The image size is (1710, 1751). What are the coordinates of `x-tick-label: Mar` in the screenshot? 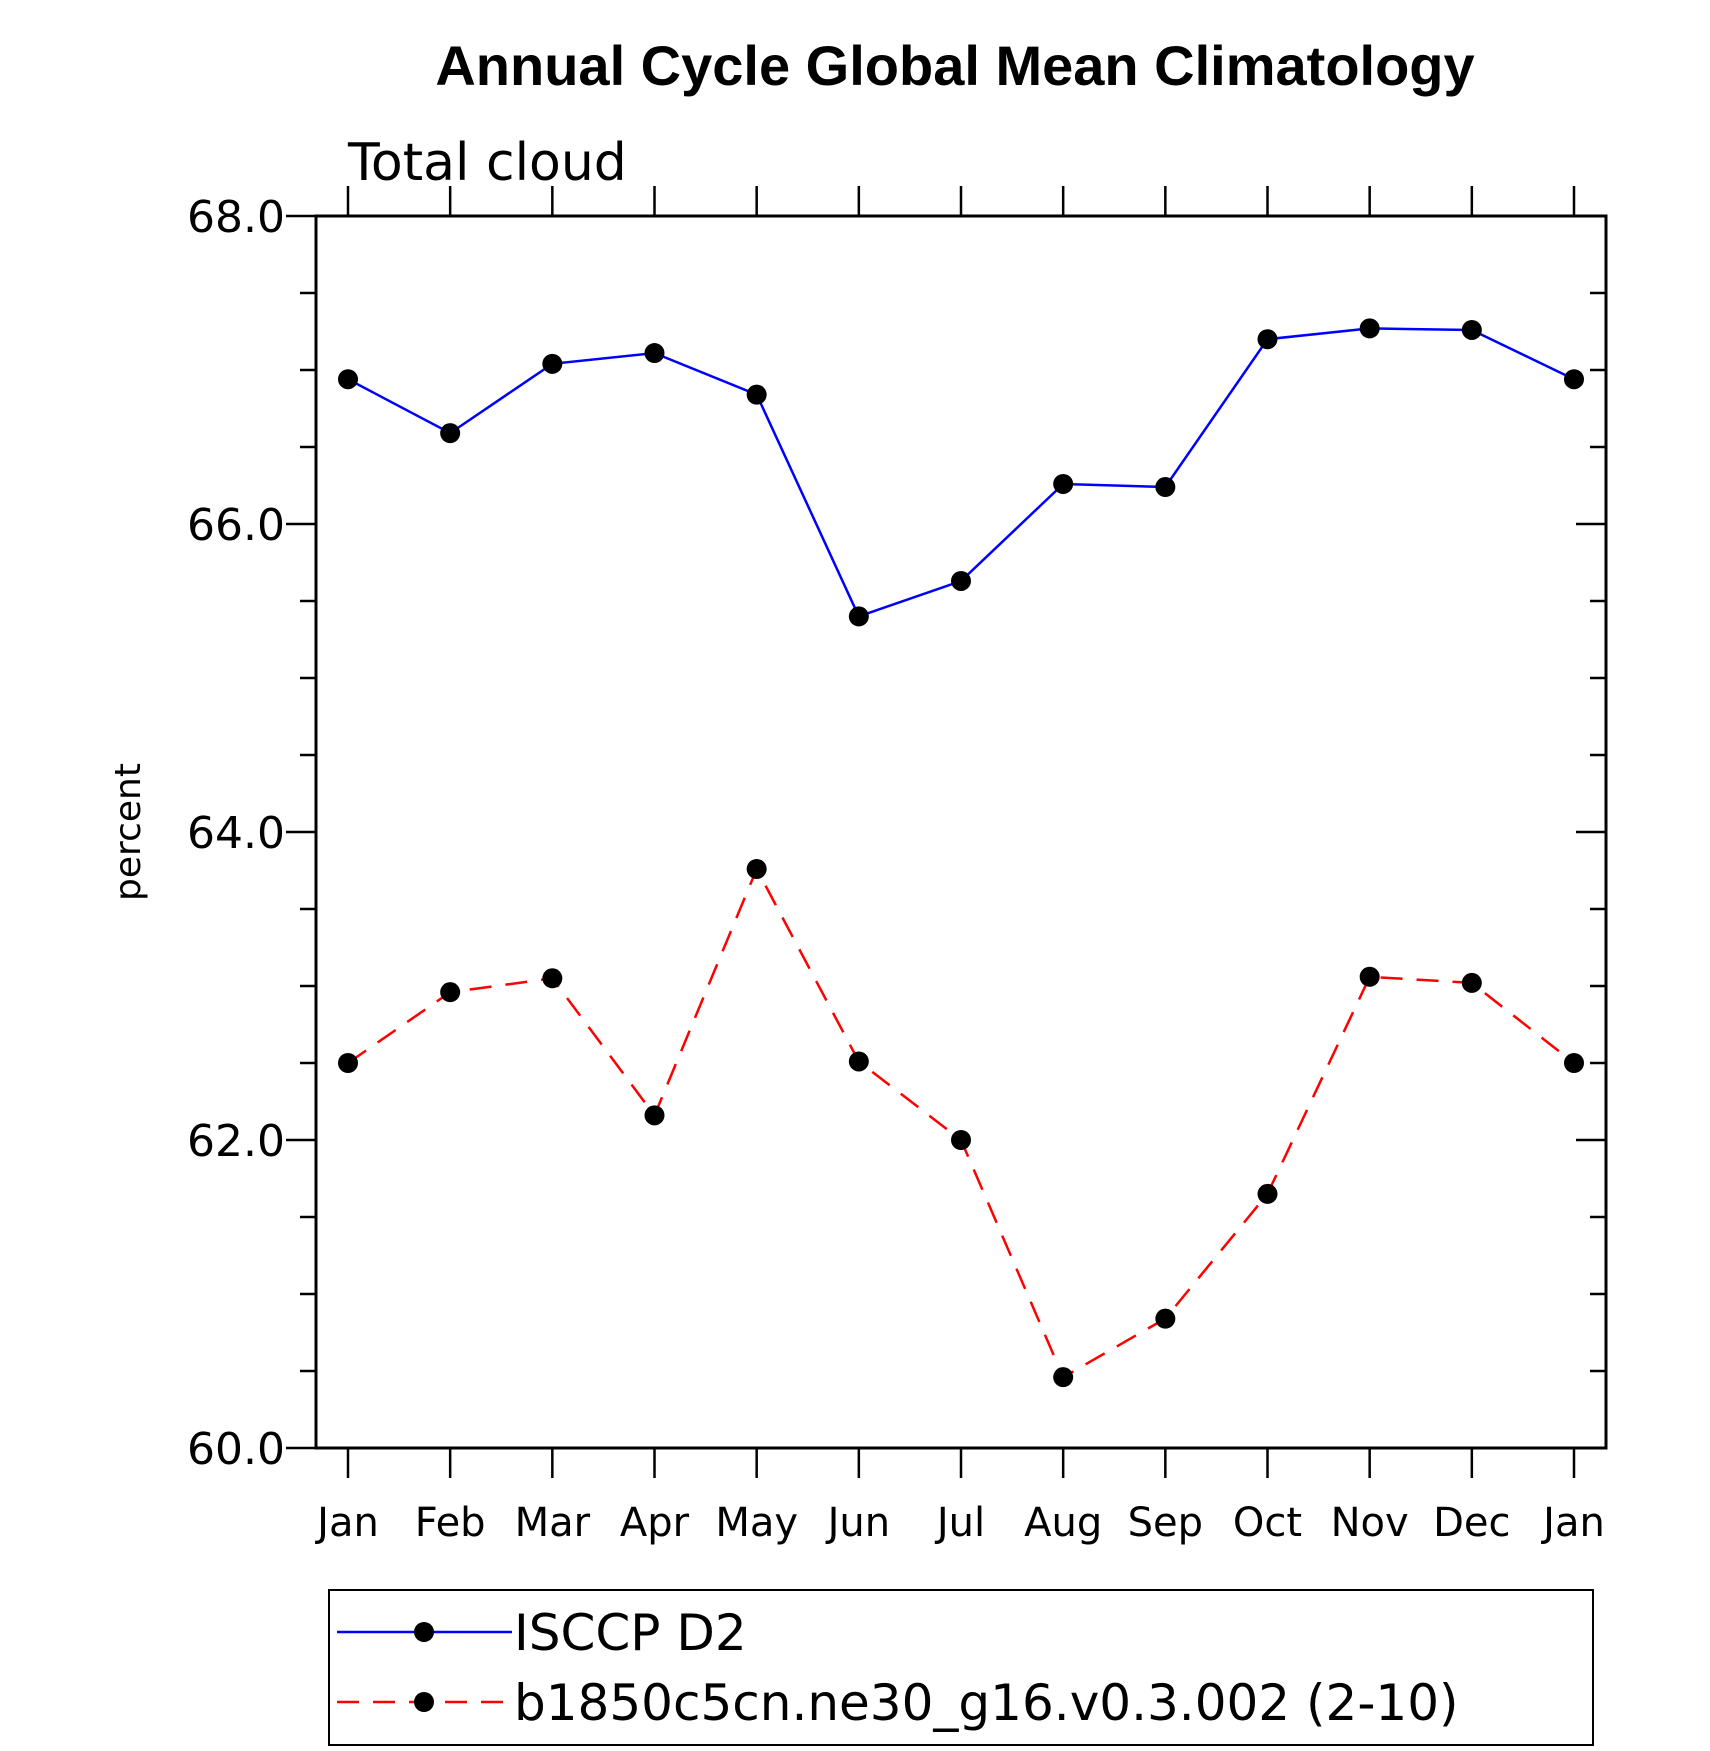 It's located at (553, 1523).